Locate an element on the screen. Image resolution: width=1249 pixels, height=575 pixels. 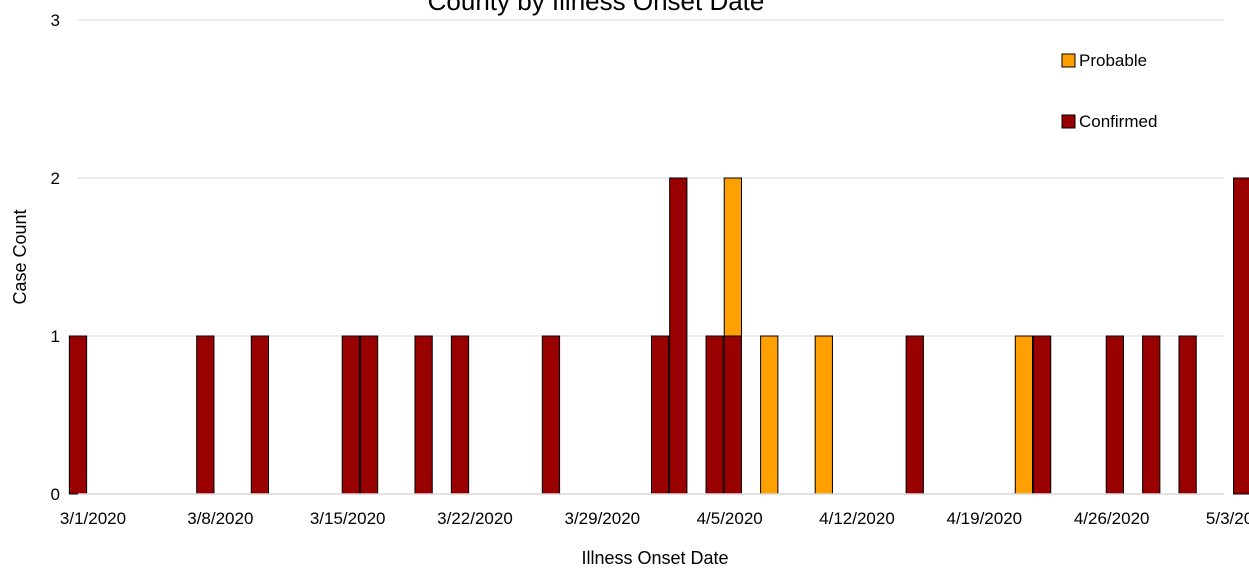
y-tick-label: 1 is located at coordinates (55, 336).